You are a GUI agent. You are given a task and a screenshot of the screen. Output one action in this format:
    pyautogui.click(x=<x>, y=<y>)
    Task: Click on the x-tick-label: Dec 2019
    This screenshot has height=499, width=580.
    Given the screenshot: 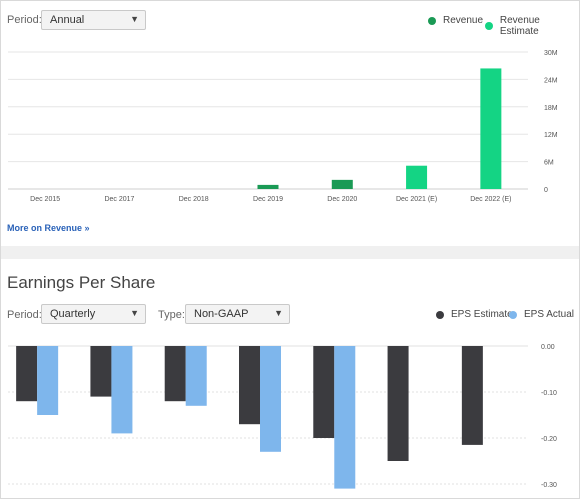 What is the action you would take?
    pyautogui.click(x=268, y=199)
    